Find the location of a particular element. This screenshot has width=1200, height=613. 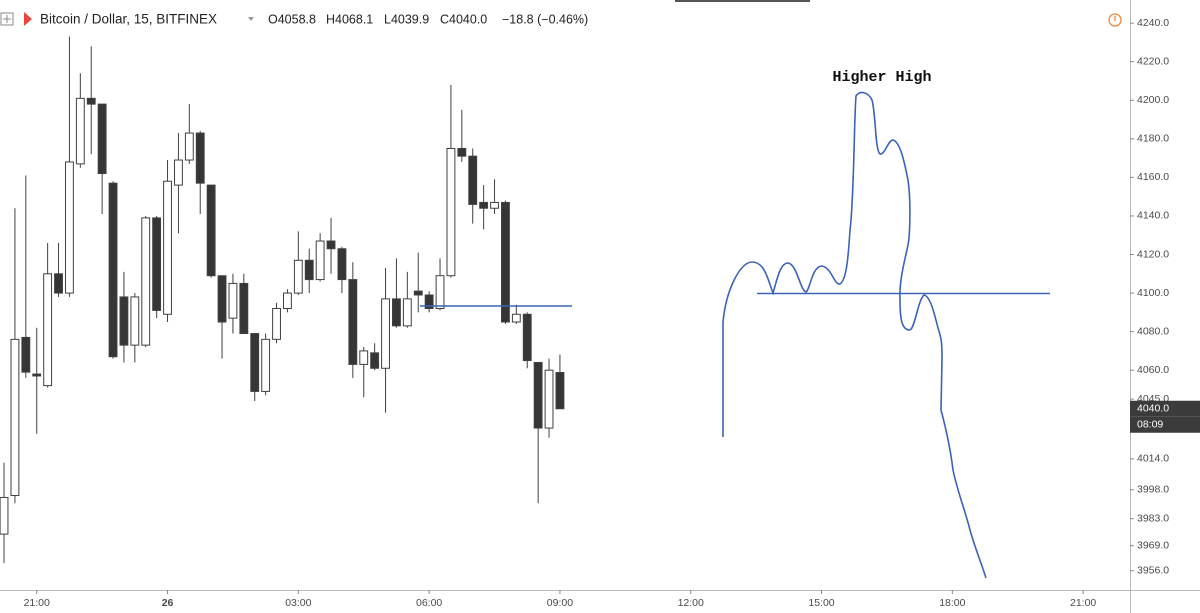

alert-icon is located at coordinates (1115, 20).